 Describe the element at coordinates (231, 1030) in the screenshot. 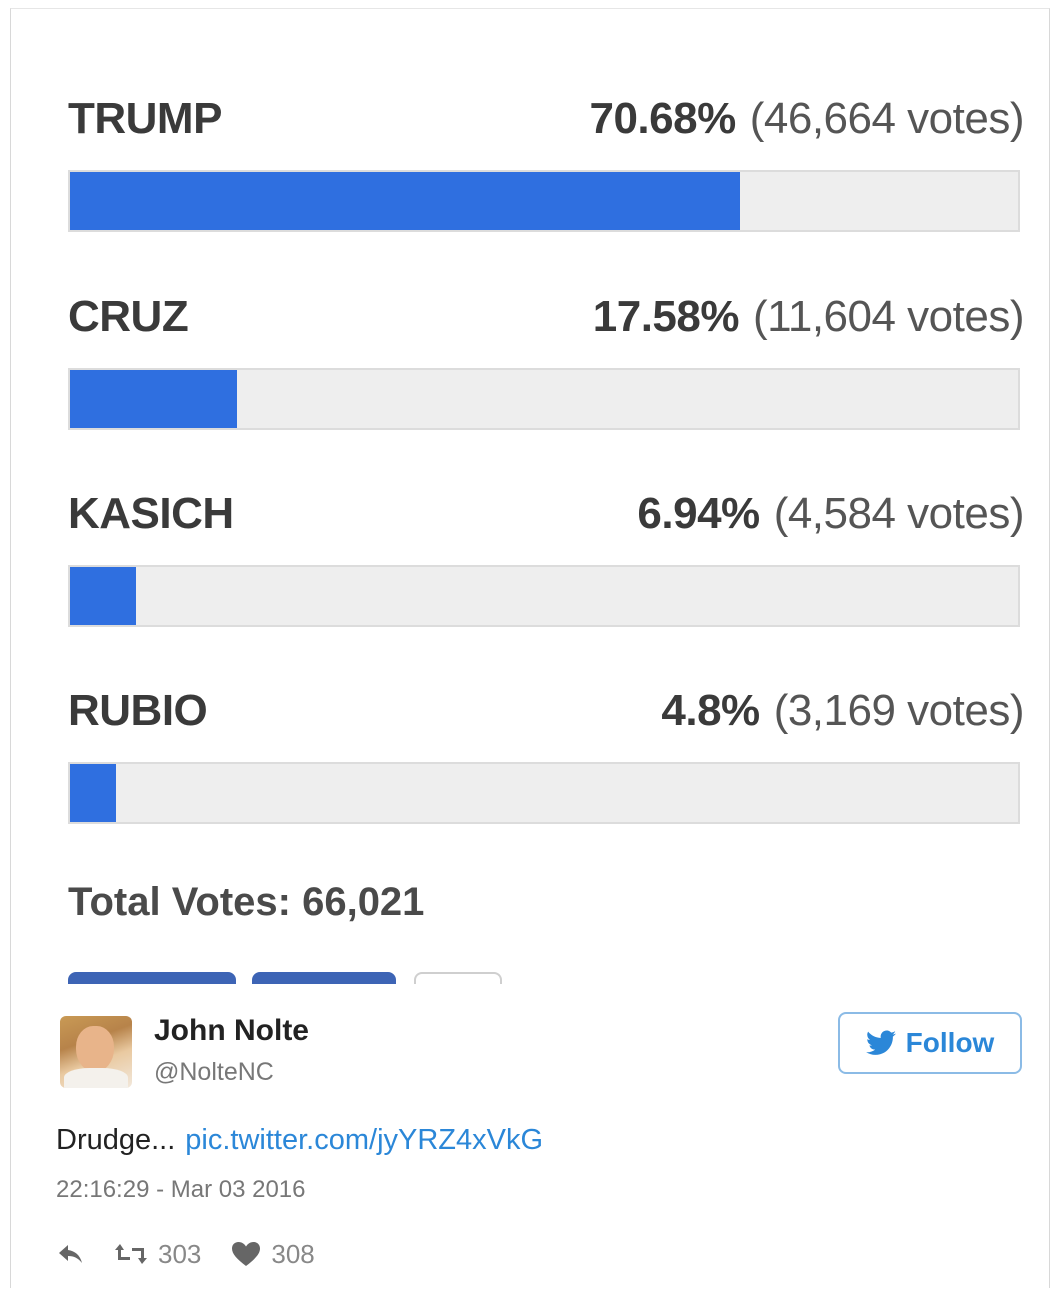

I see `author-name: John Nolte` at that location.